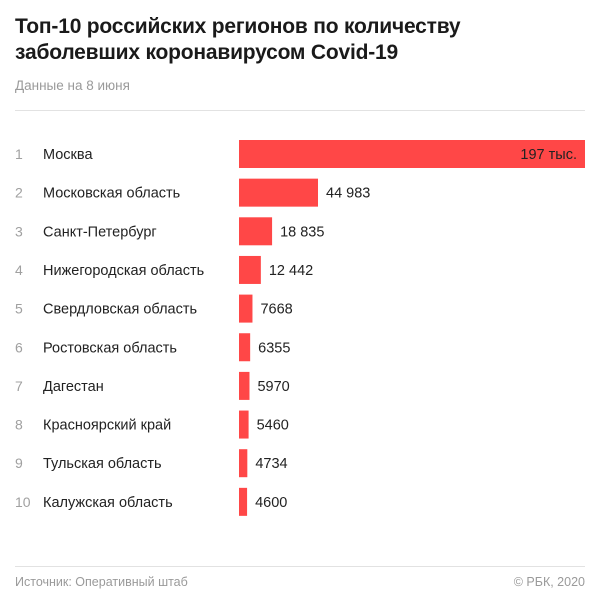 This screenshot has width=600, height=600. Describe the element at coordinates (19, 193) in the screenshot. I see `rank-label: 2` at that location.